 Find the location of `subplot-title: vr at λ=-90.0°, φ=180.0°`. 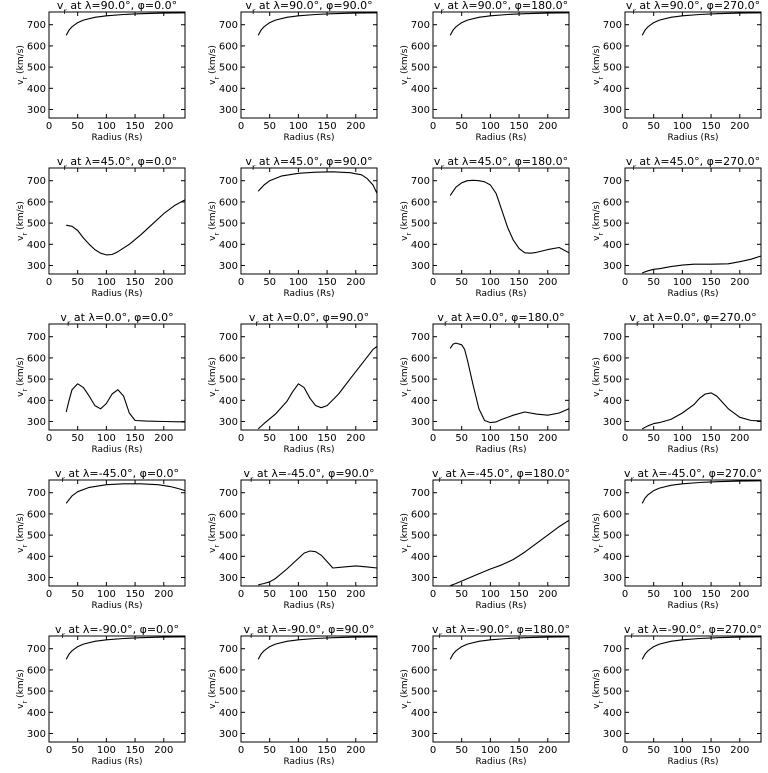

subplot-title: vr at λ=-90.0°, φ=180.0° is located at coordinates (501, 631).